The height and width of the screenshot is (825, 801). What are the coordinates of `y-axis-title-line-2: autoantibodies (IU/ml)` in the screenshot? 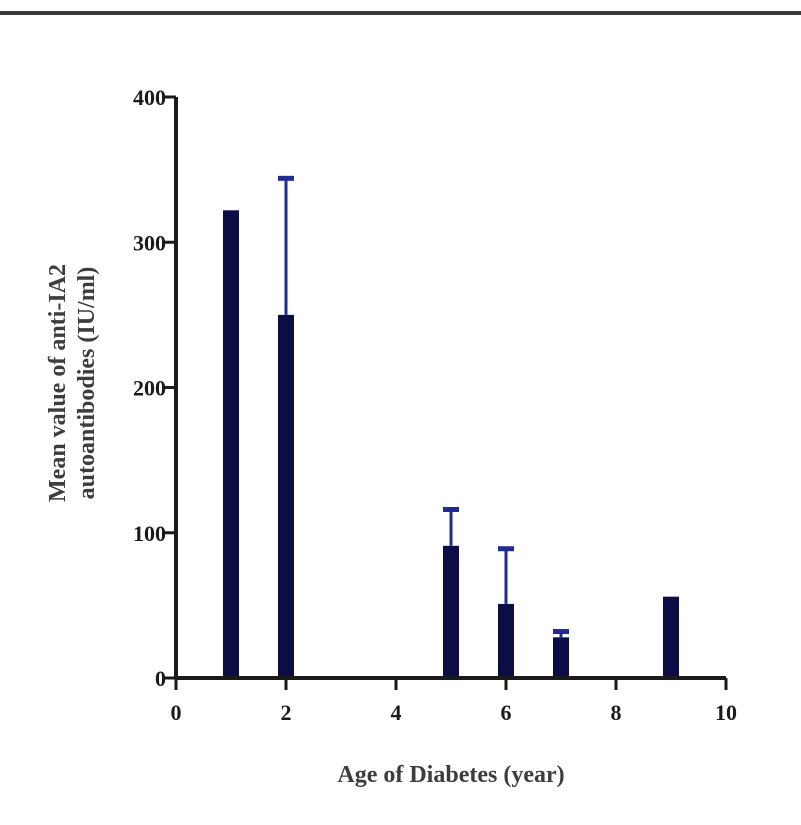 It's located at (87, 383).